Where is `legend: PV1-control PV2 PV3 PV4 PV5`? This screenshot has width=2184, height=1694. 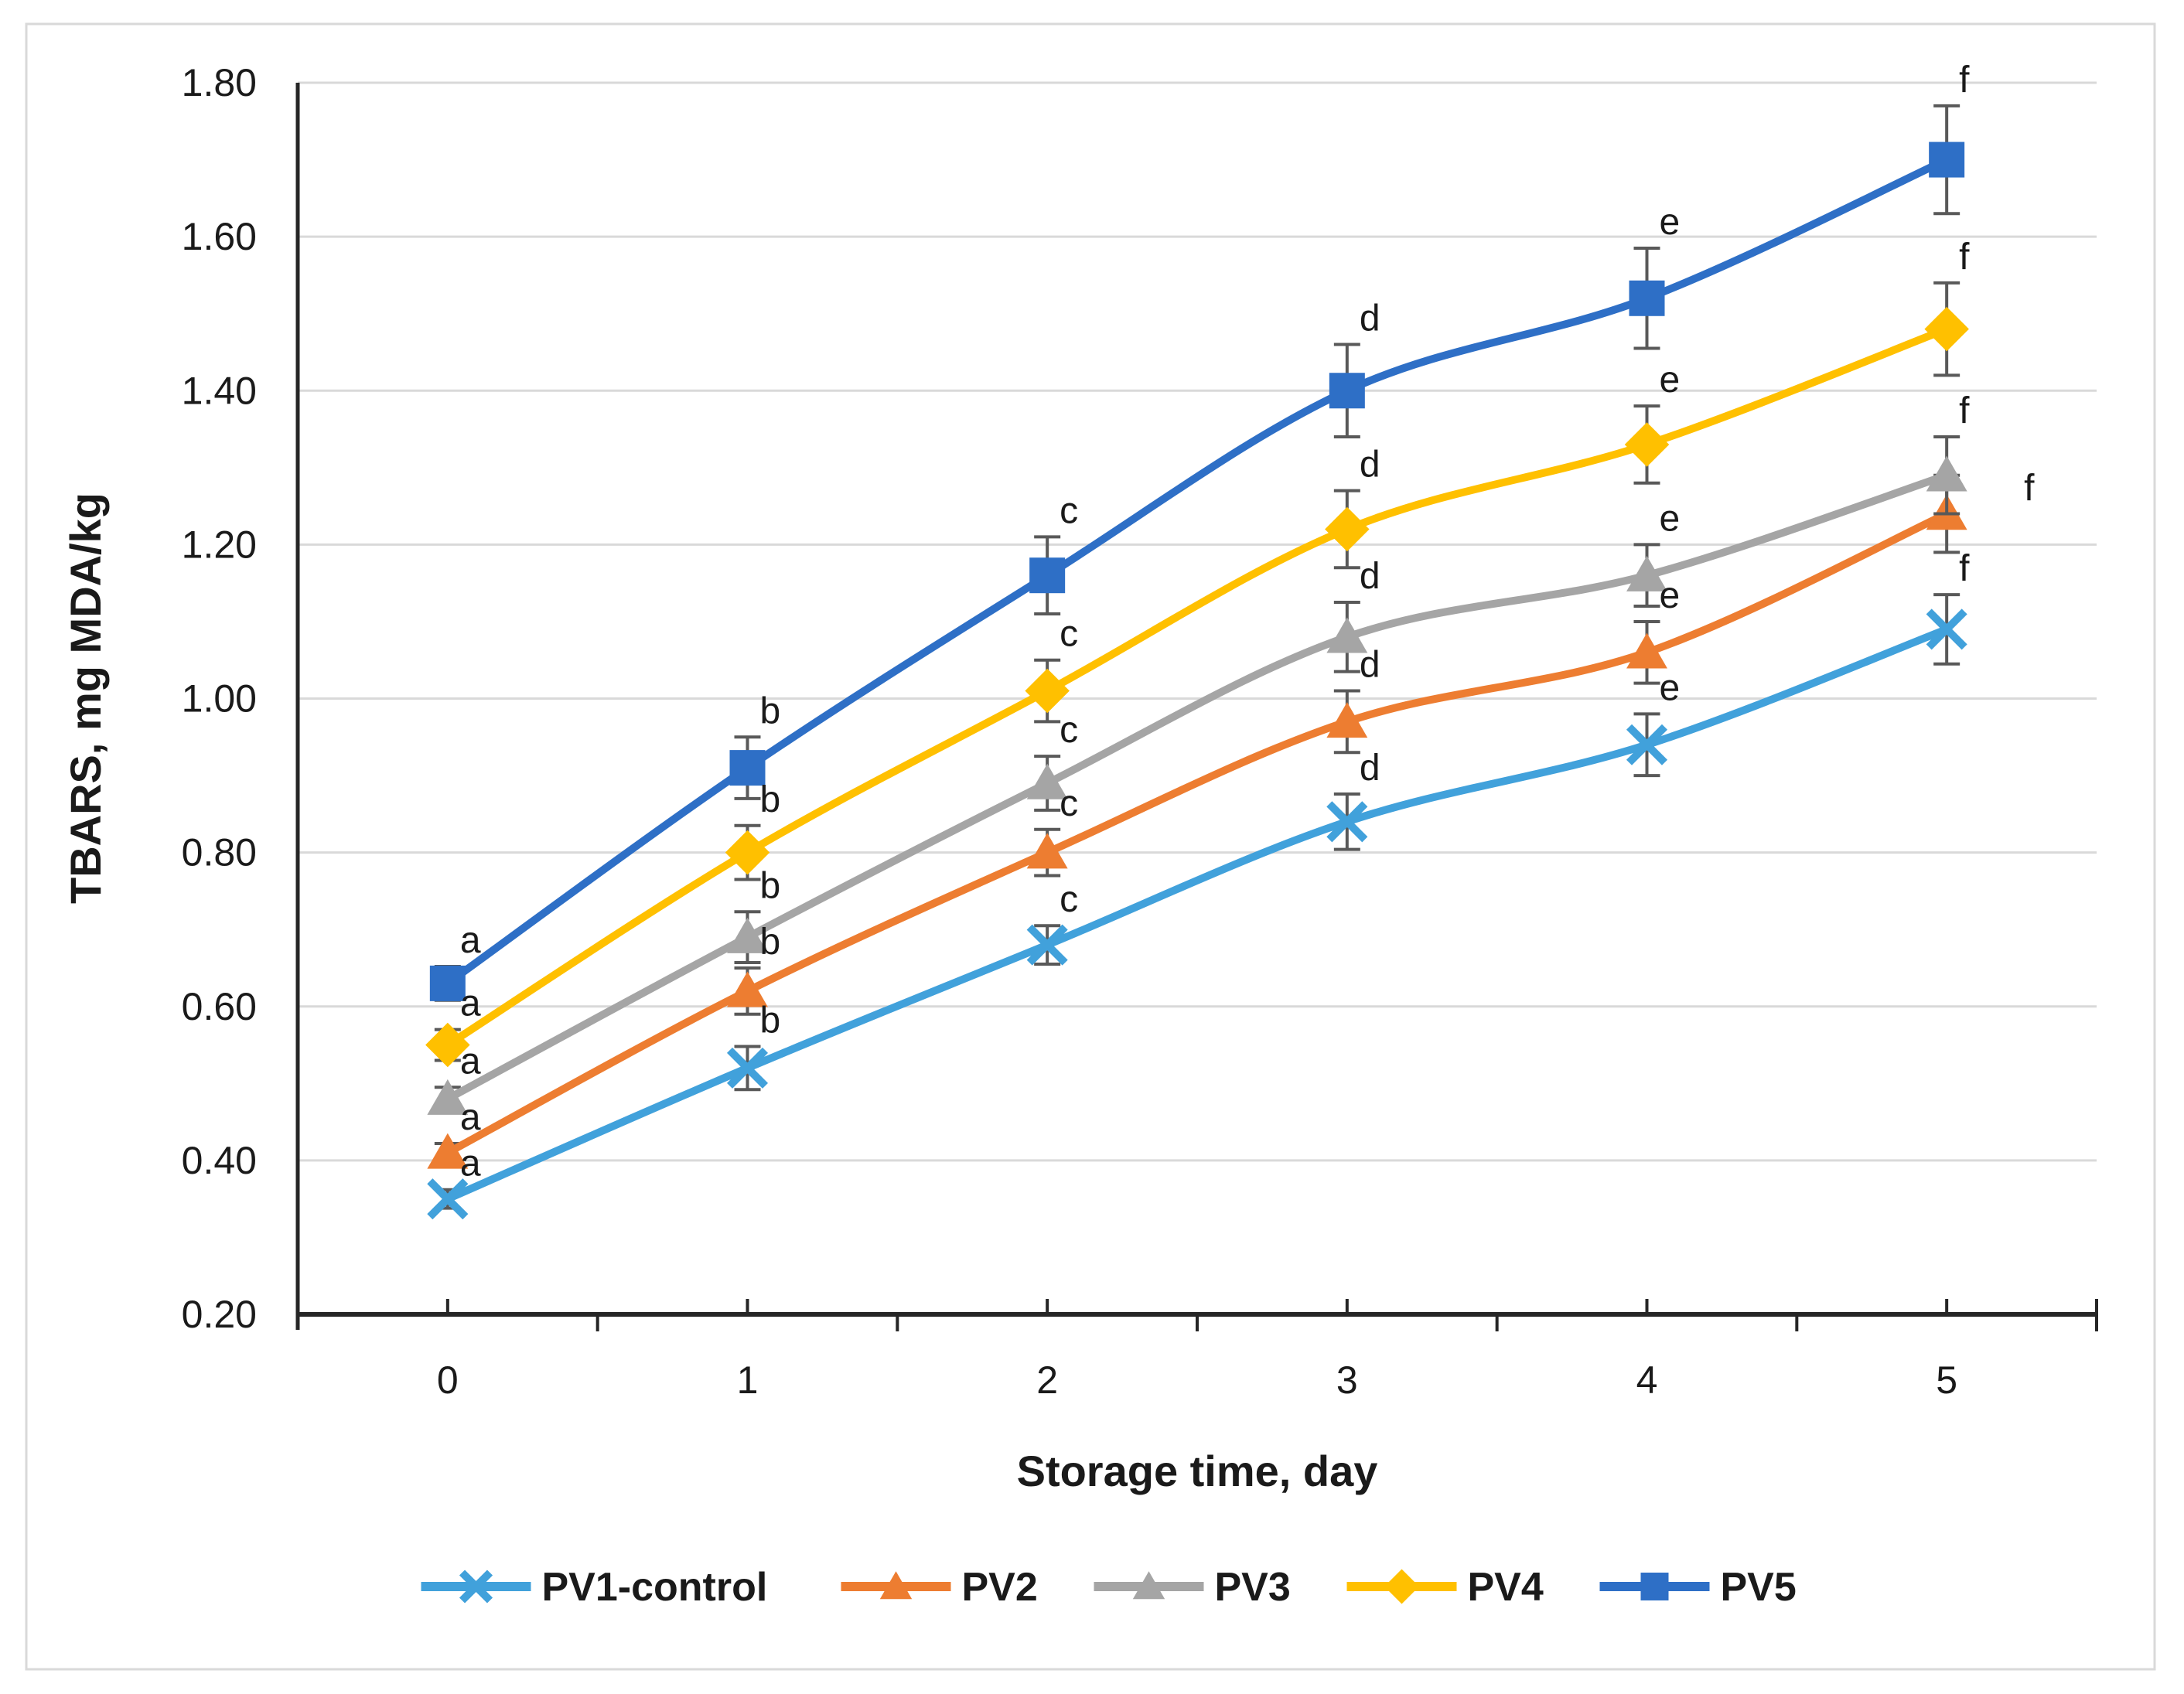 legend: PV1-control PV2 PV3 PV4 PV5 is located at coordinates (1109, 1588).